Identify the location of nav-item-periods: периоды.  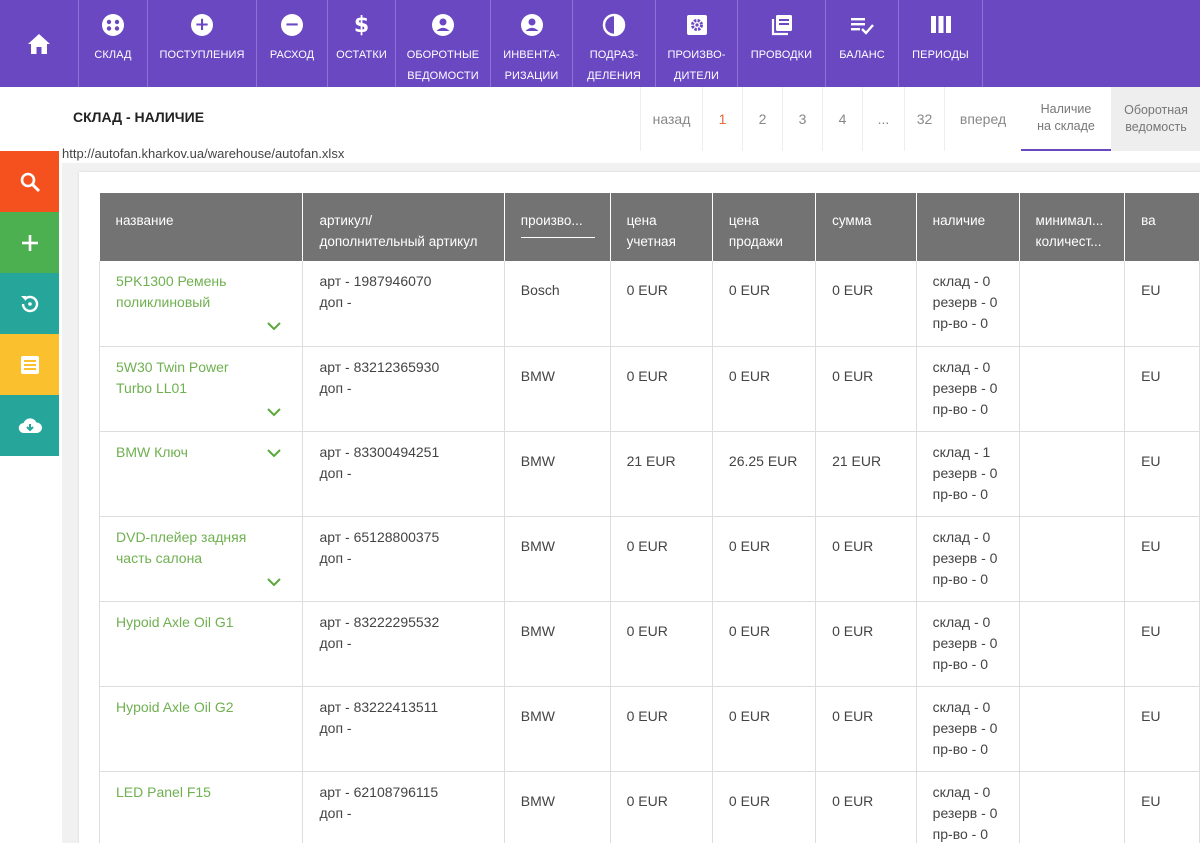
(941, 43).